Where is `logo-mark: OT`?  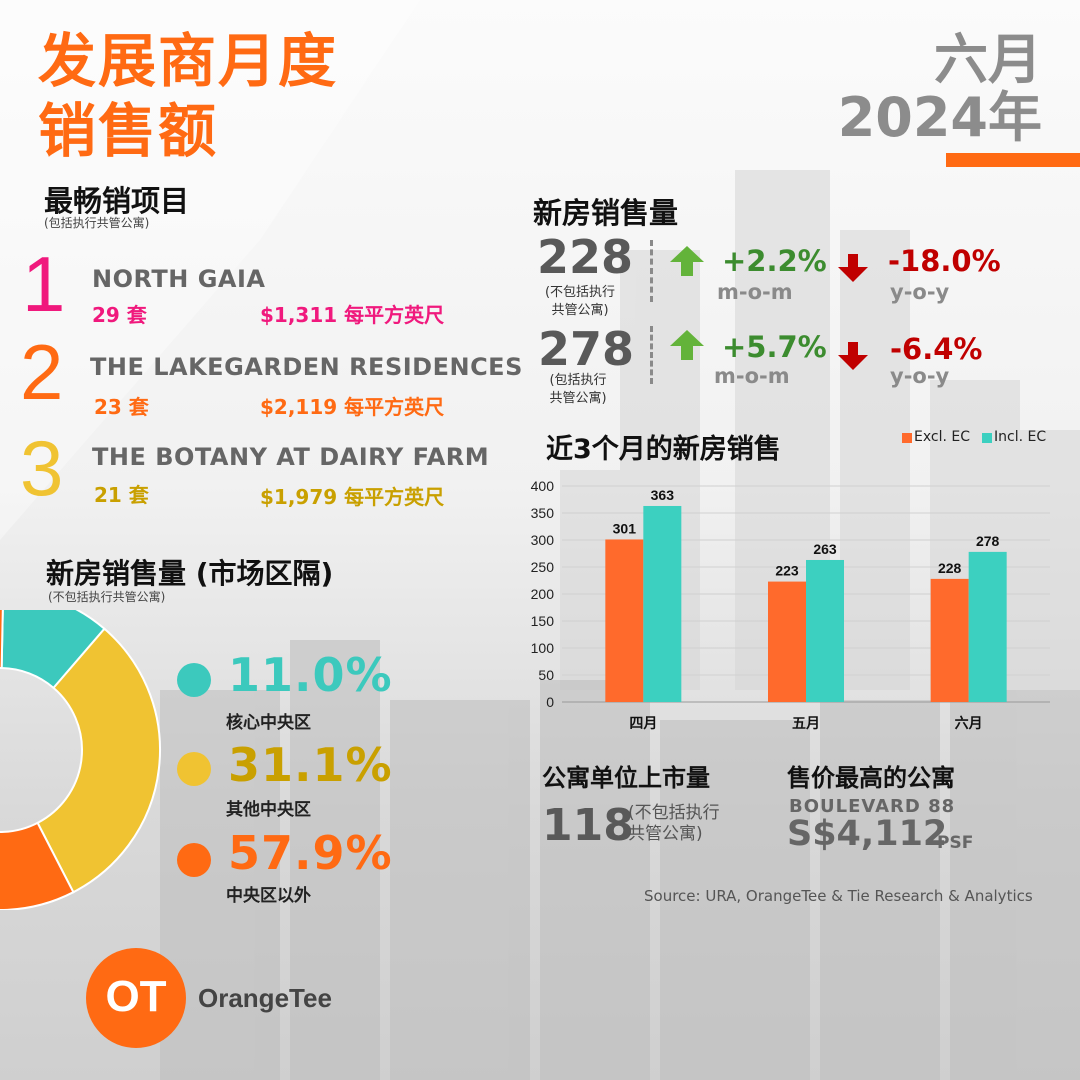 logo-mark: OT is located at coordinates (136, 996).